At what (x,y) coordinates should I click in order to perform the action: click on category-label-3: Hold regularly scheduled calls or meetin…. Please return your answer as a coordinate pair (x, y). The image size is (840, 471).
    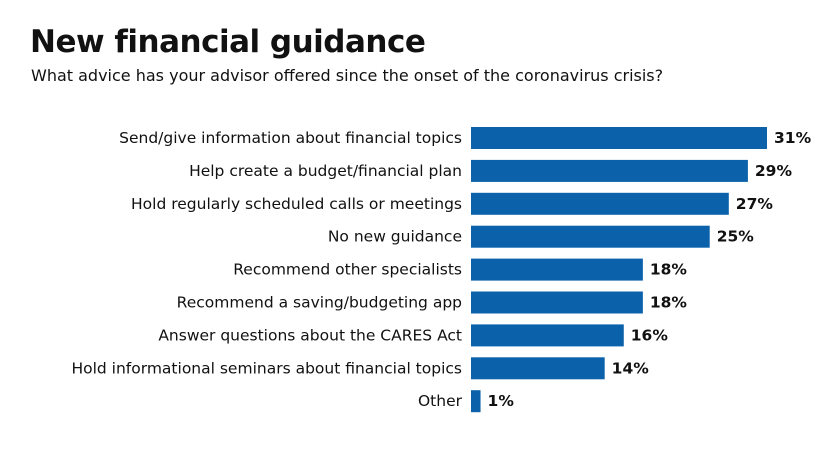
    Looking at the image, I should click on (296, 204).